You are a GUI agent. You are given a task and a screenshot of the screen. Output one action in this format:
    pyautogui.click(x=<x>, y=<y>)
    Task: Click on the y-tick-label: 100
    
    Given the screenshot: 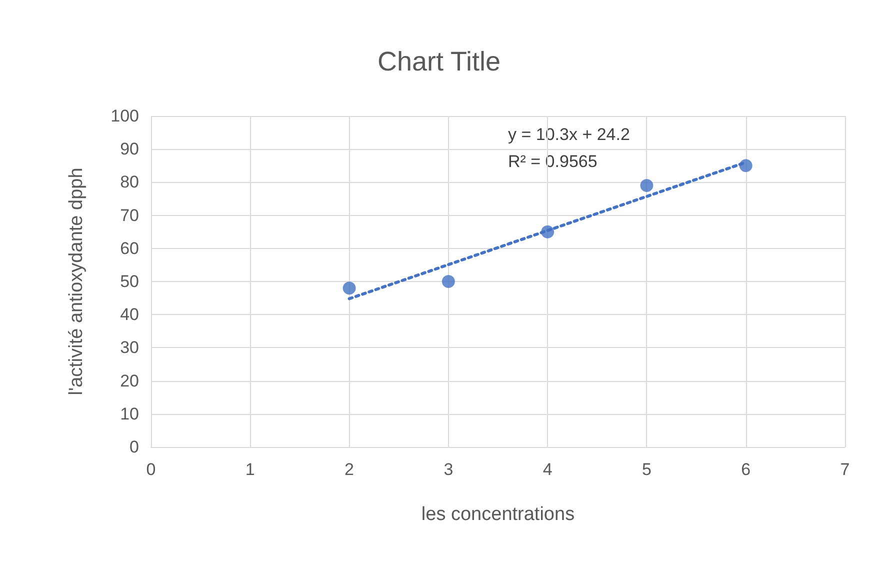 What is the action you would take?
    pyautogui.click(x=124, y=116)
    